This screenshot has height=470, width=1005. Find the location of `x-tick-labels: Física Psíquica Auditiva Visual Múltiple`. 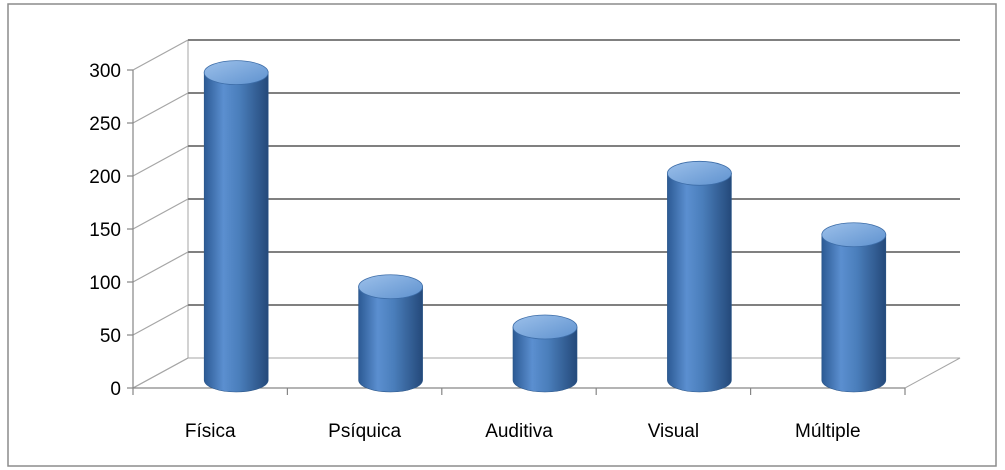

x-tick-labels: Física Psíquica Auditiva Visual Múltiple is located at coordinates (523, 431).